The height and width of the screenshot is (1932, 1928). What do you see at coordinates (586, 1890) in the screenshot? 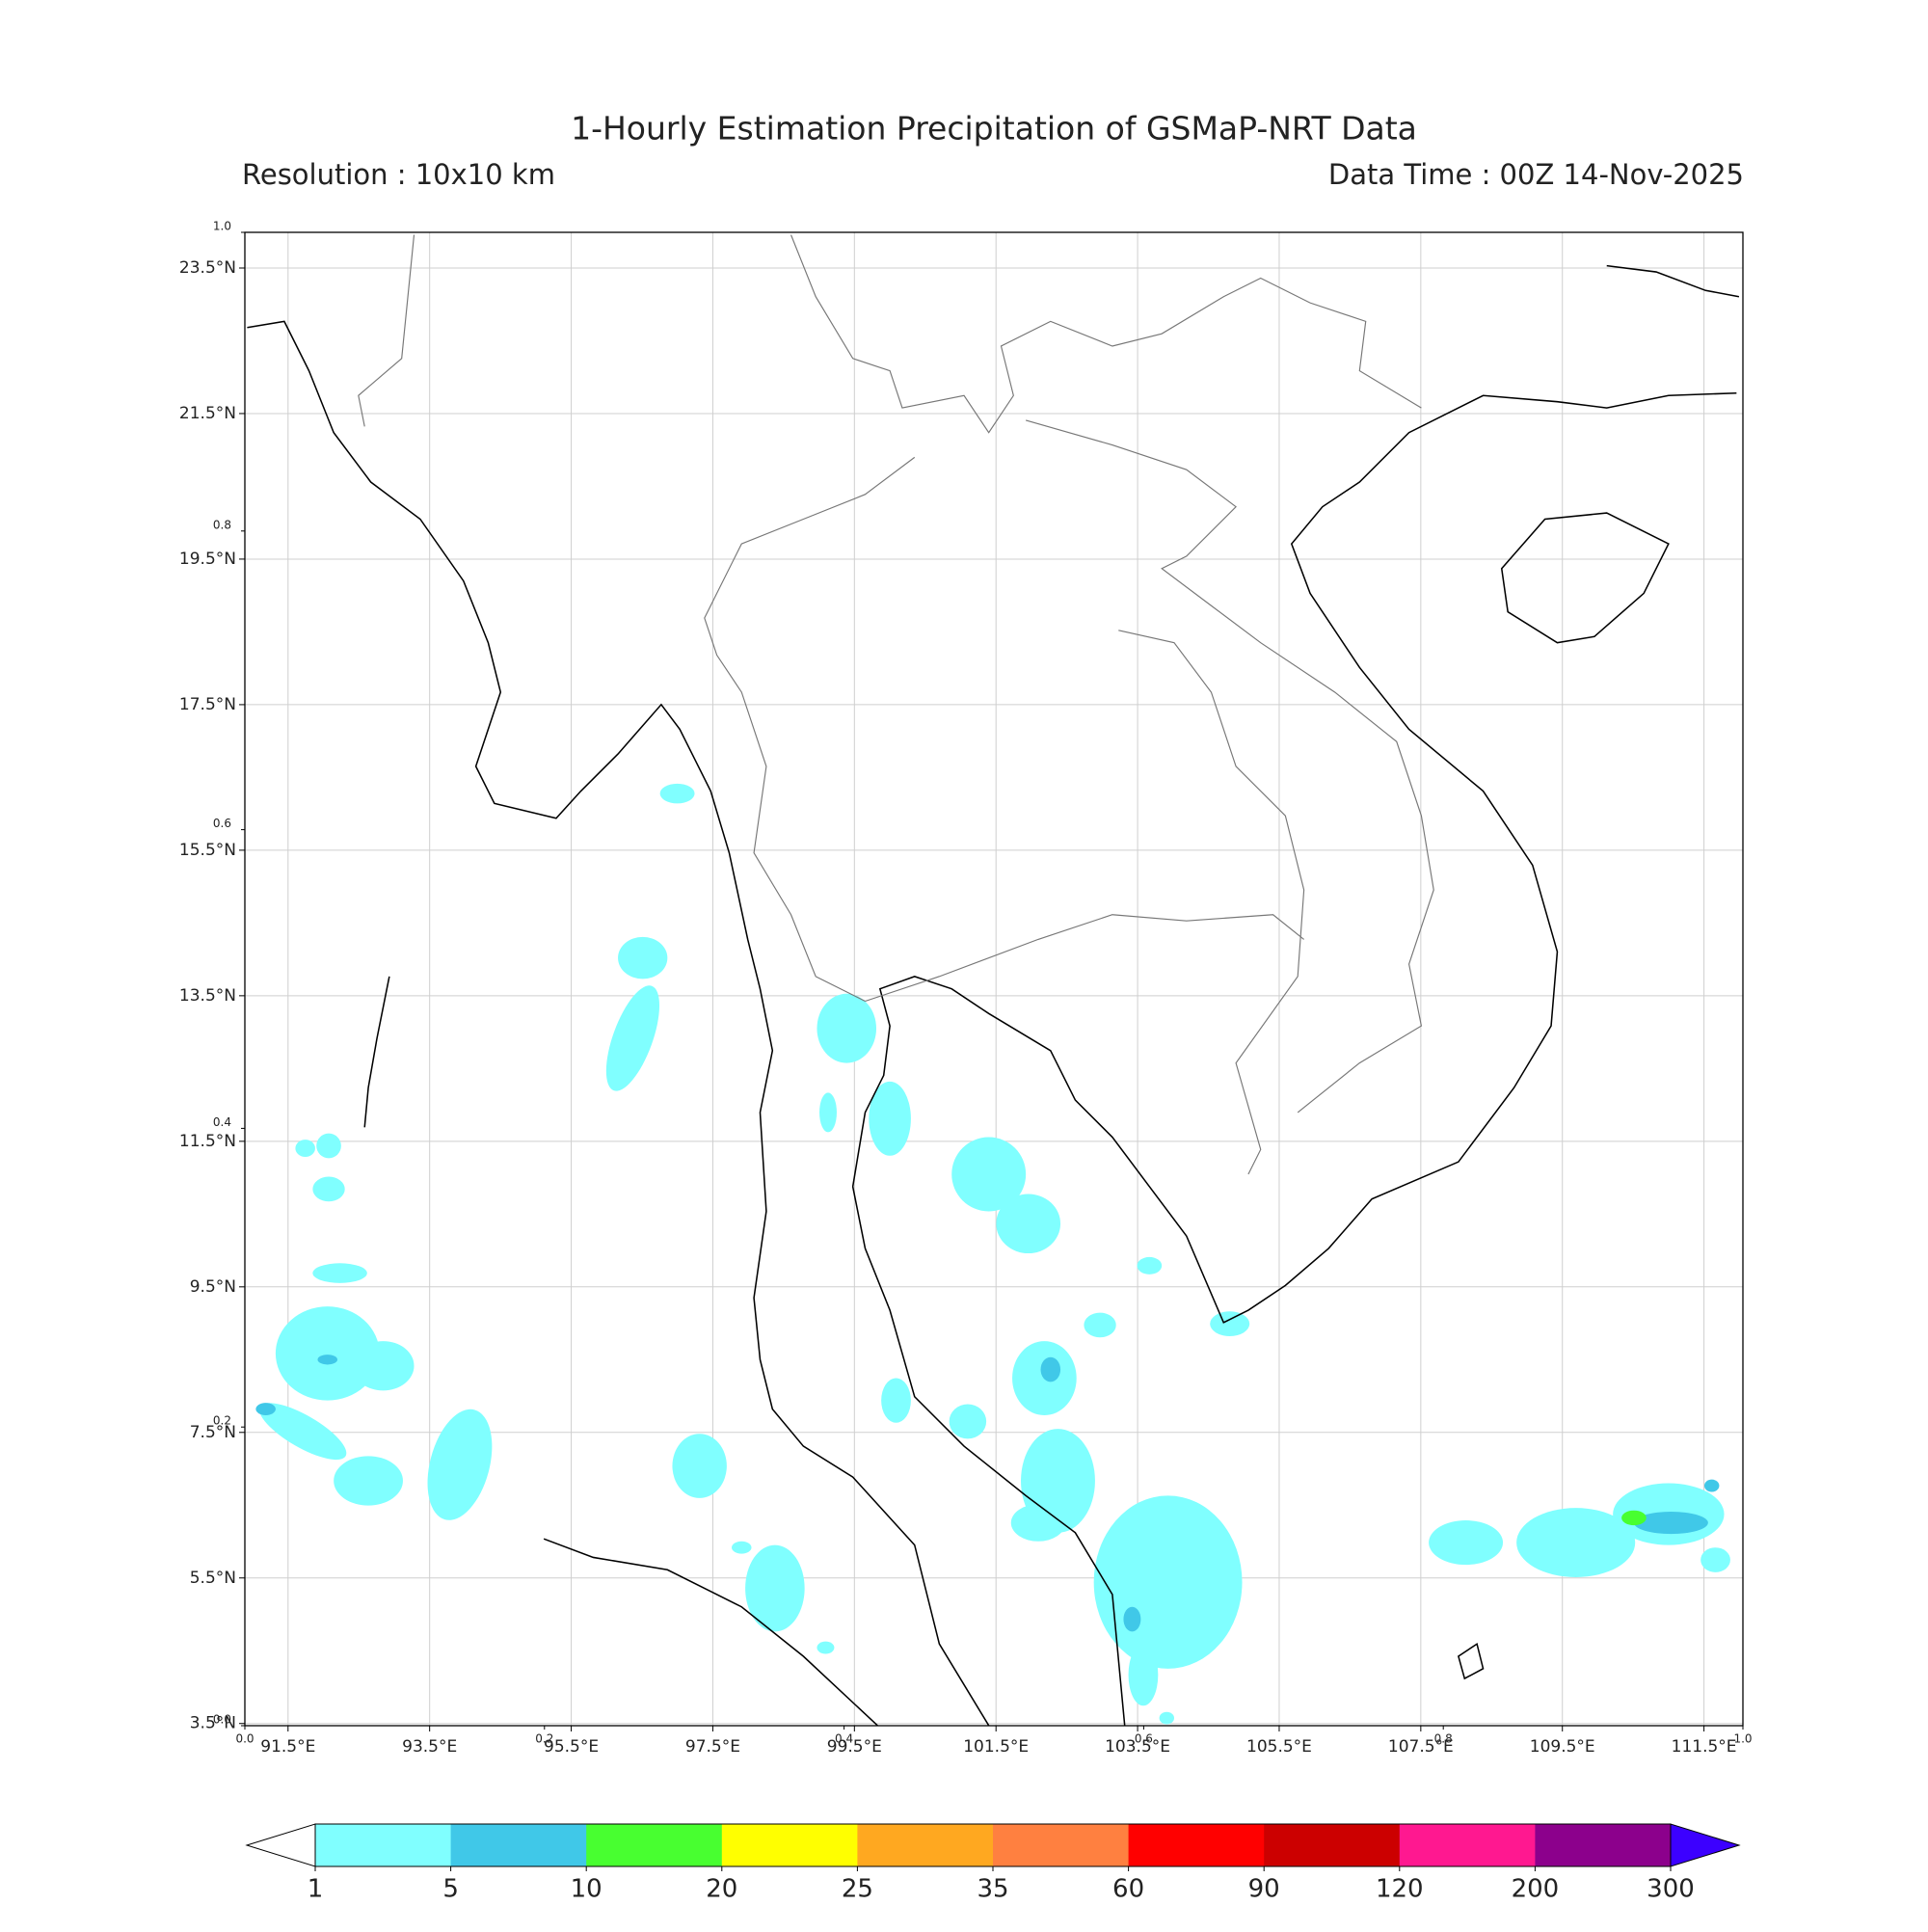
I see `colorbar-label: 10` at bounding box center [586, 1890].